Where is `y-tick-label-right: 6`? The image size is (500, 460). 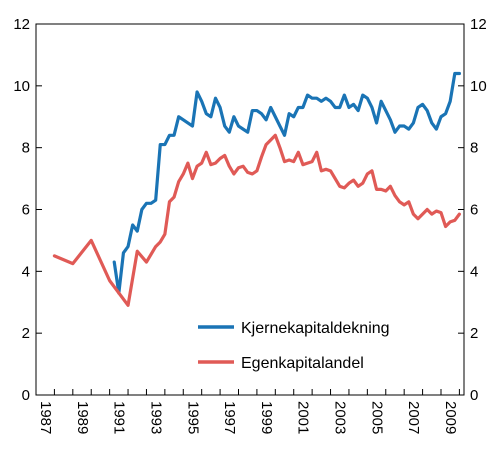
y-tick-label-right: 6 is located at coordinates (474, 210).